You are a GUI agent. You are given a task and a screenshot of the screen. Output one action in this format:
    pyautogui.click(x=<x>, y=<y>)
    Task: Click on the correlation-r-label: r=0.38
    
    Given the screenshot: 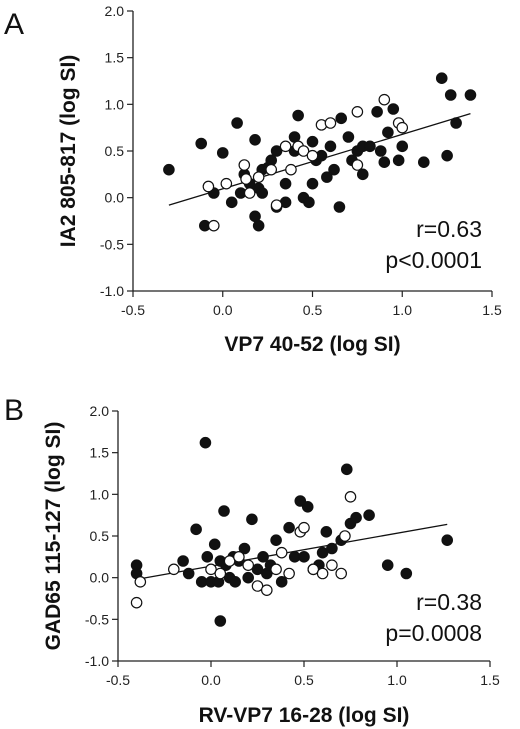 What is the action you would take?
    pyautogui.click(x=449, y=602)
    